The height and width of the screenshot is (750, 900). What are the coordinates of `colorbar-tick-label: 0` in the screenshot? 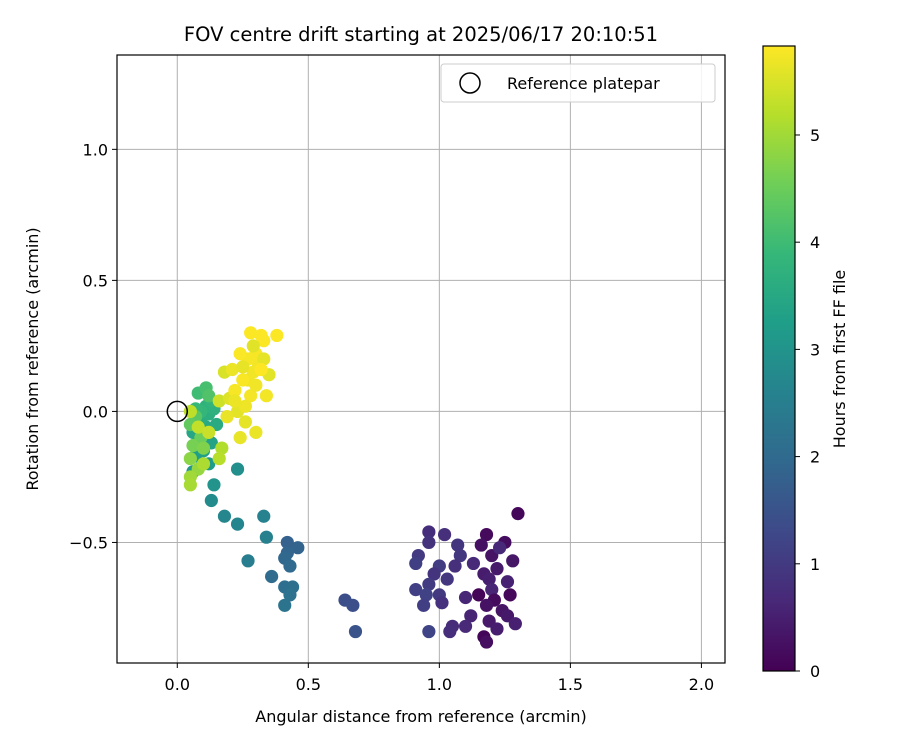 It's located at (815, 671).